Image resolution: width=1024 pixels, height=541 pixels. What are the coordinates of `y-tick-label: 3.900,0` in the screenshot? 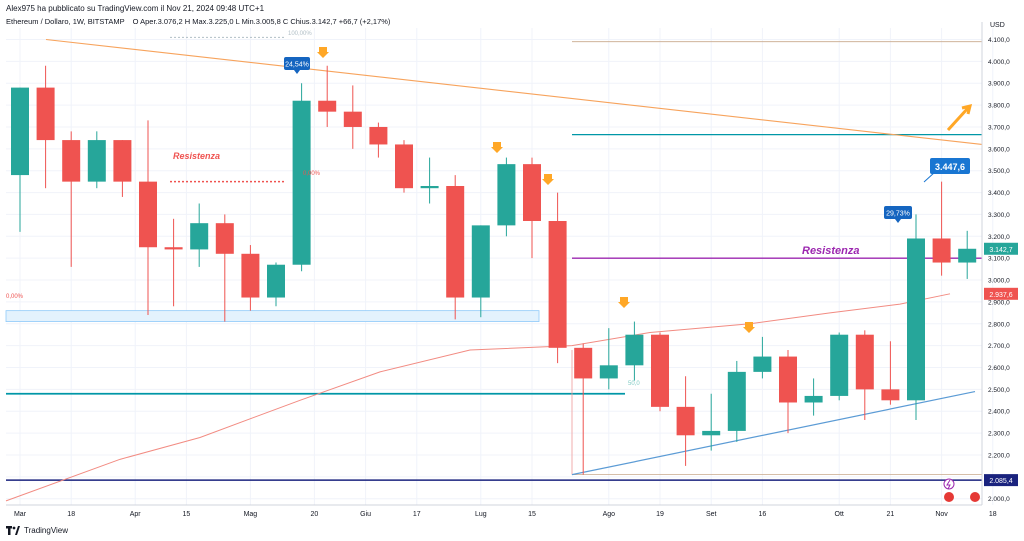 It's located at (999, 84).